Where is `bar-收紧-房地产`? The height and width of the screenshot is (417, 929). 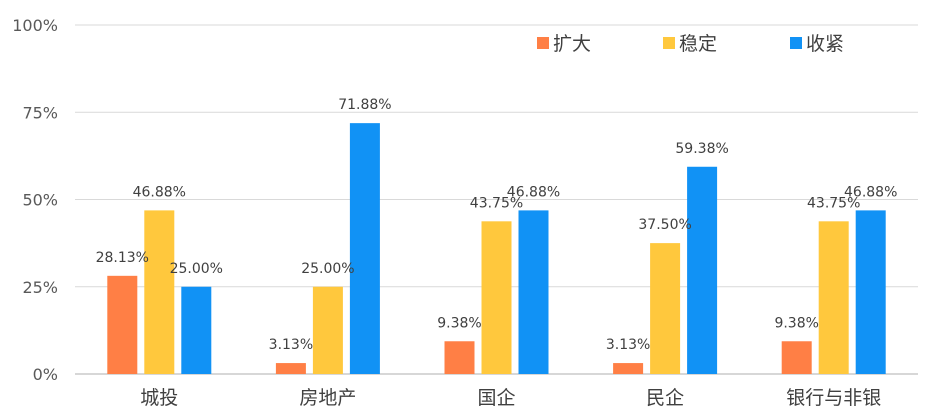
bar-收紧-房地产 is located at coordinates (364, 249).